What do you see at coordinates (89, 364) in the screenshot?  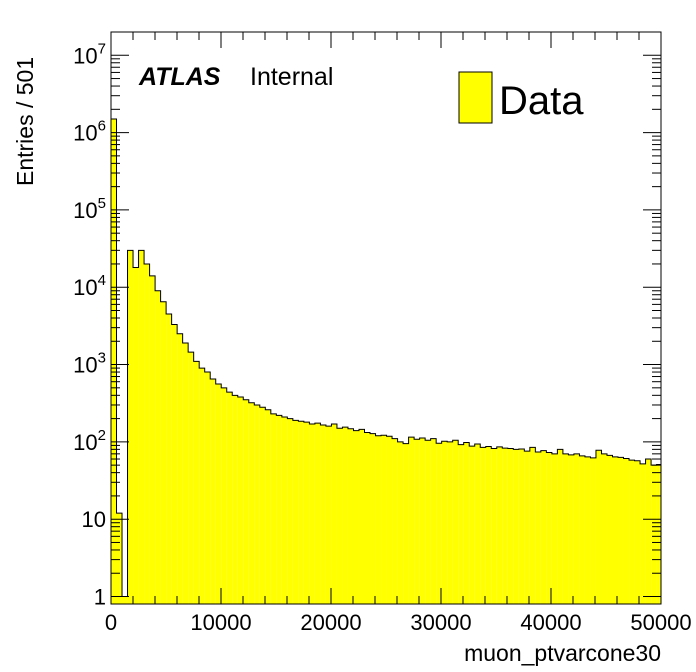 I see `y-tick-label: 10³` at bounding box center [89, 364].